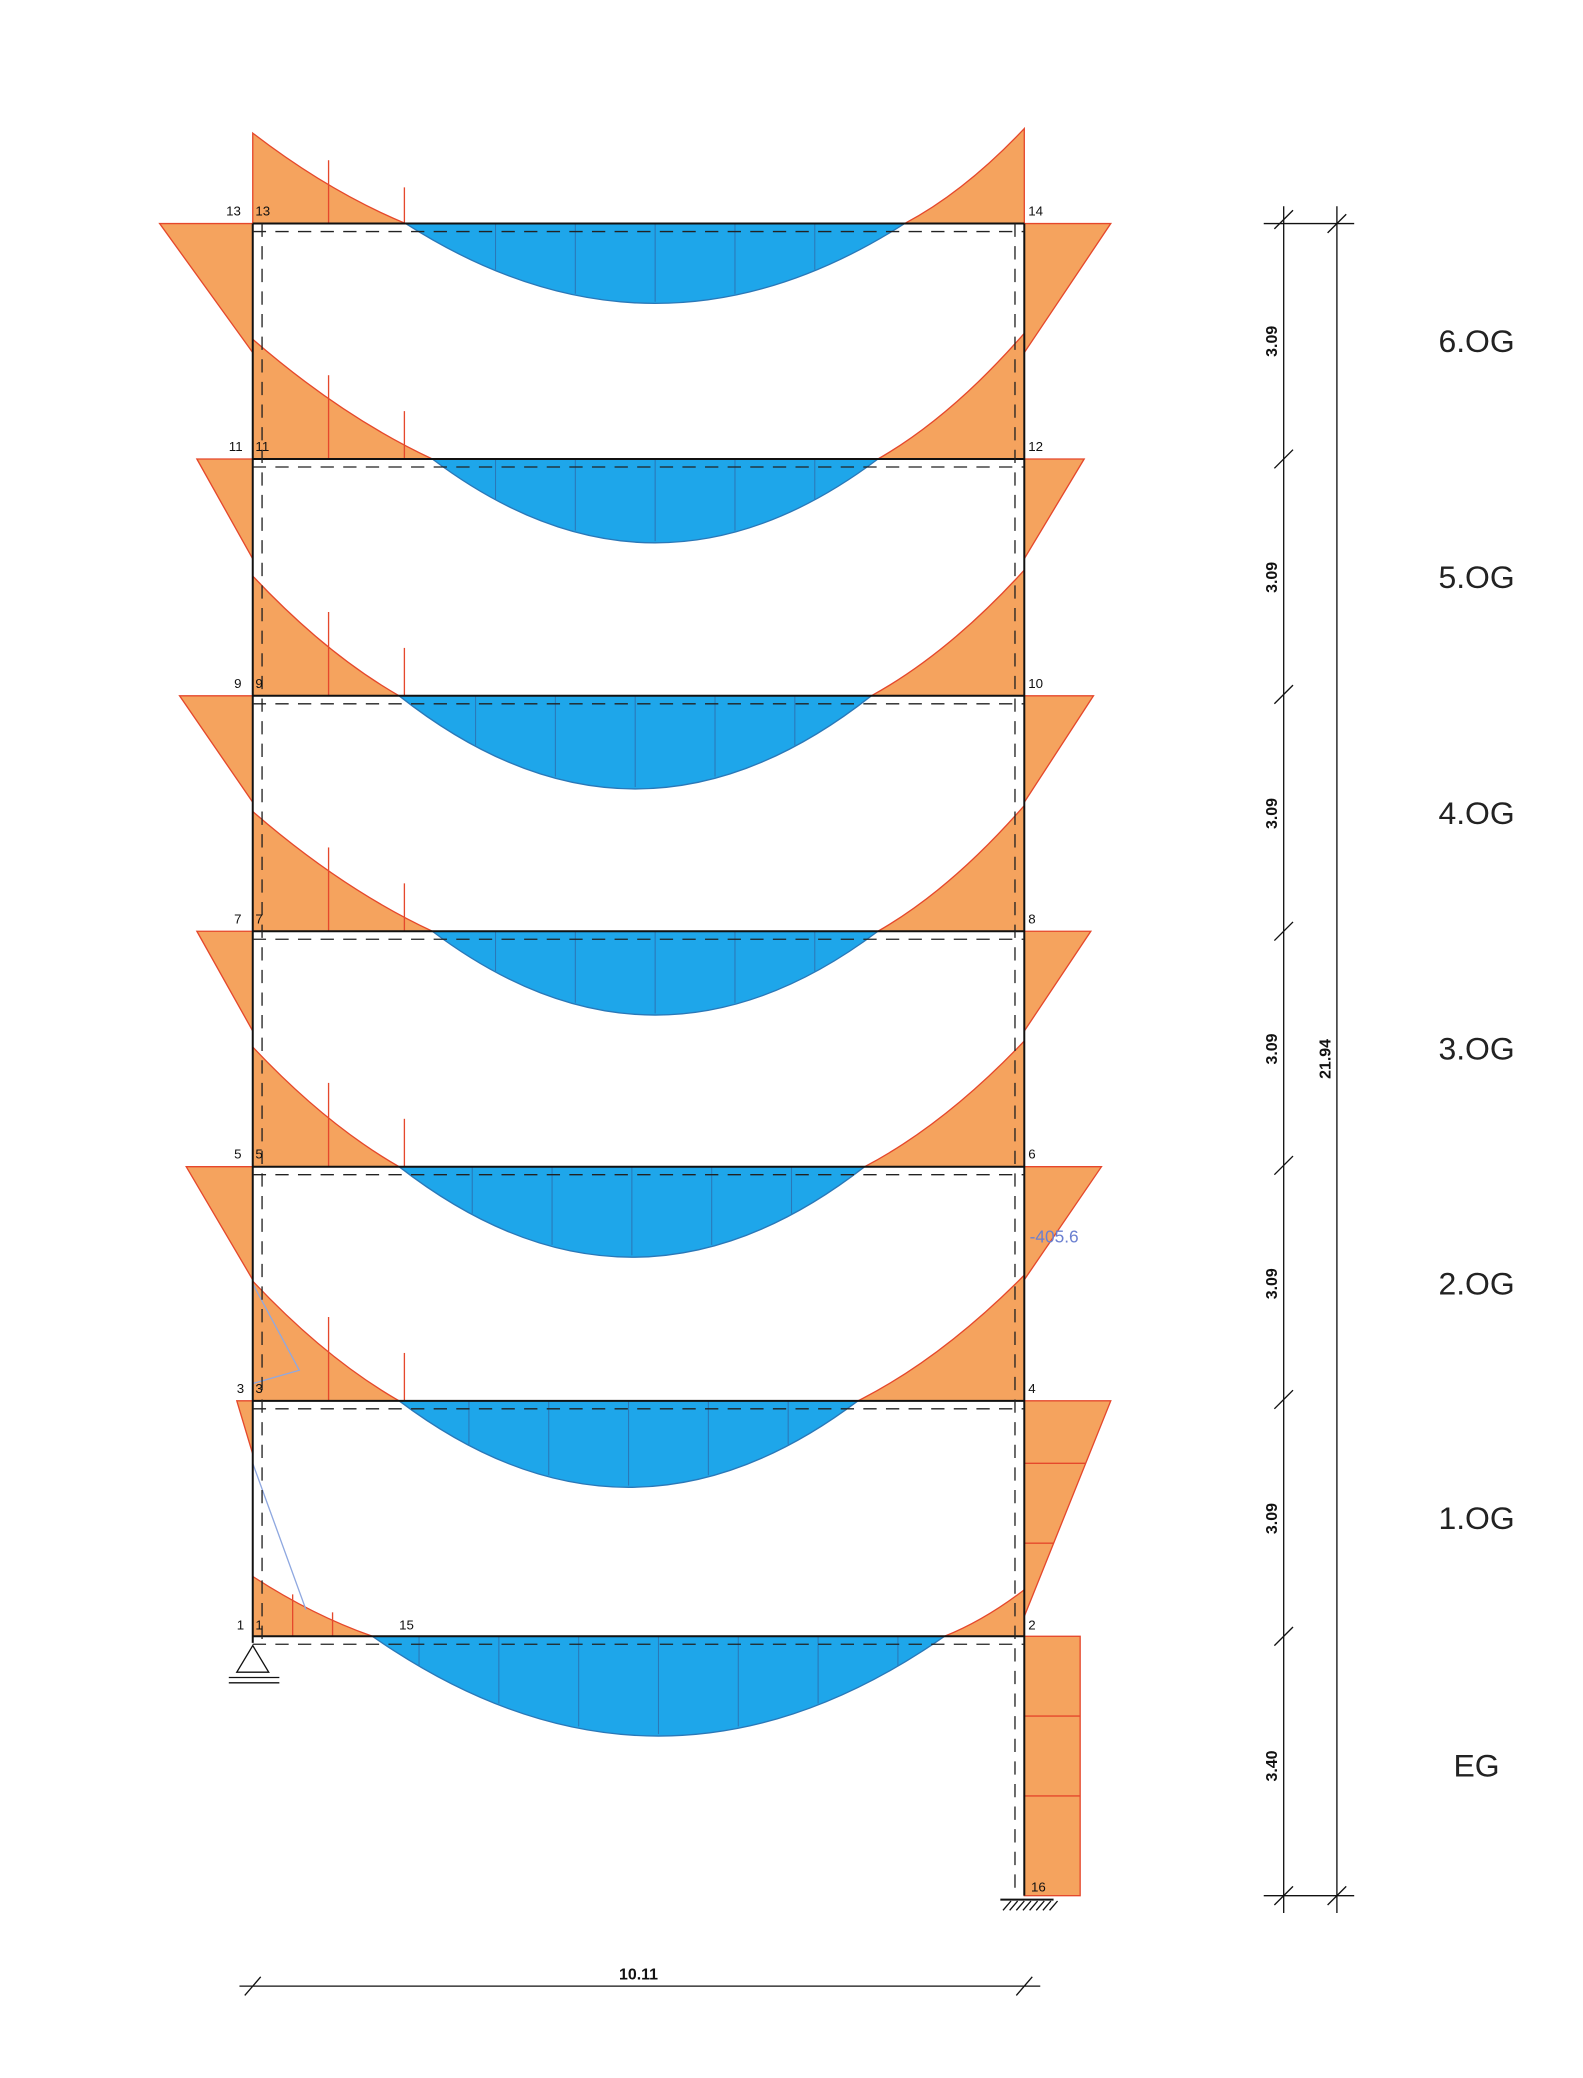 This screenshot has width=1583, height=2078. What do you see at coordinates (1325, 1059) in the screenshot?
I see `dim-label: 21.94` at bounding box center [1325, 1059].